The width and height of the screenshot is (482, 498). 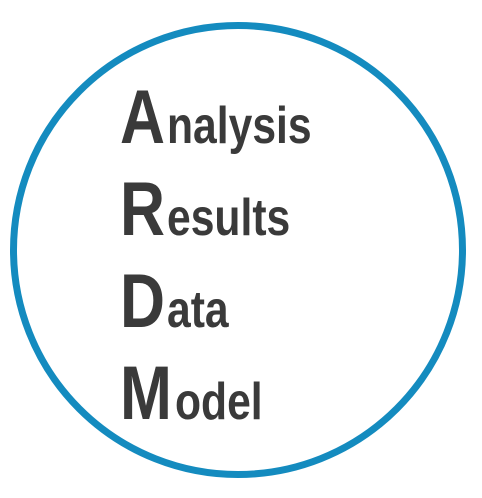 I want to click on word-remainder: nalysis, so click(x=239, y=126).